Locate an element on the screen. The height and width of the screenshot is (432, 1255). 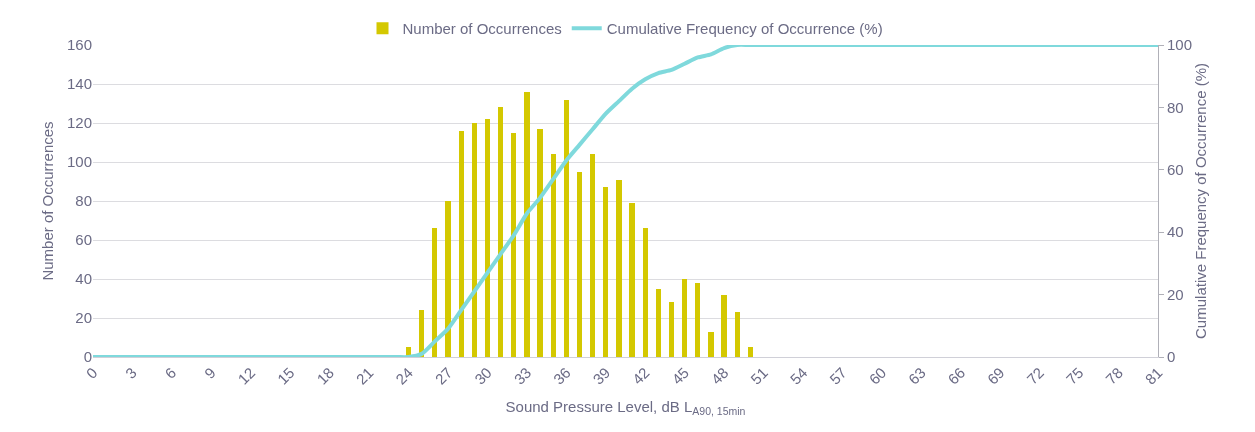
x-tick-label: 48 is located at coordinates (719, 375).